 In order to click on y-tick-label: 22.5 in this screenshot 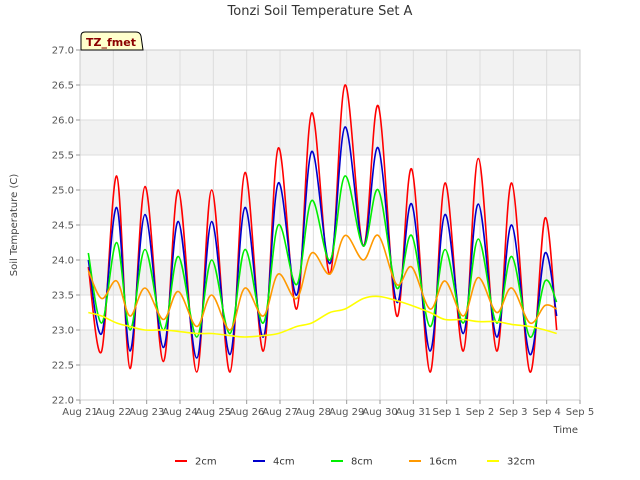, I will do `click(63, 366)`.